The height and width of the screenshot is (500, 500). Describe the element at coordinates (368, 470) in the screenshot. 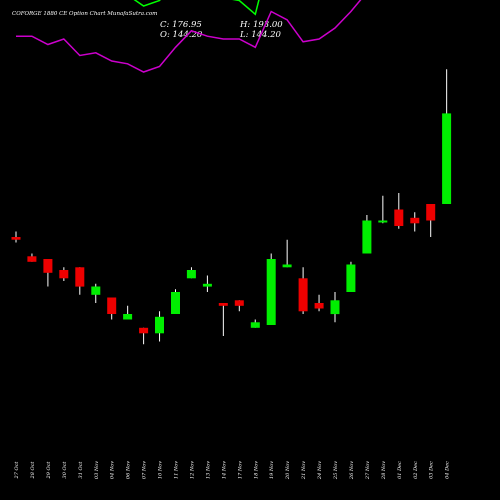

I see `x-tick-label: 27 Nov` at that location.